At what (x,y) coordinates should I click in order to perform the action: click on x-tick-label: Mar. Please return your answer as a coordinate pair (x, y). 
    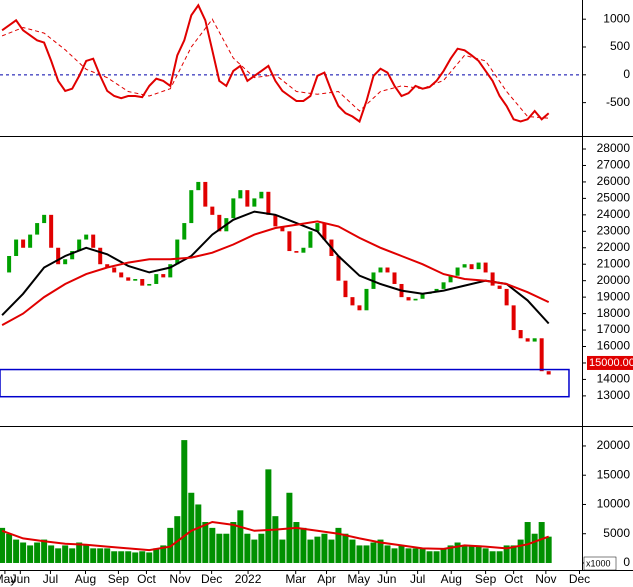
    Looking at the image, I should click on (295, 579).